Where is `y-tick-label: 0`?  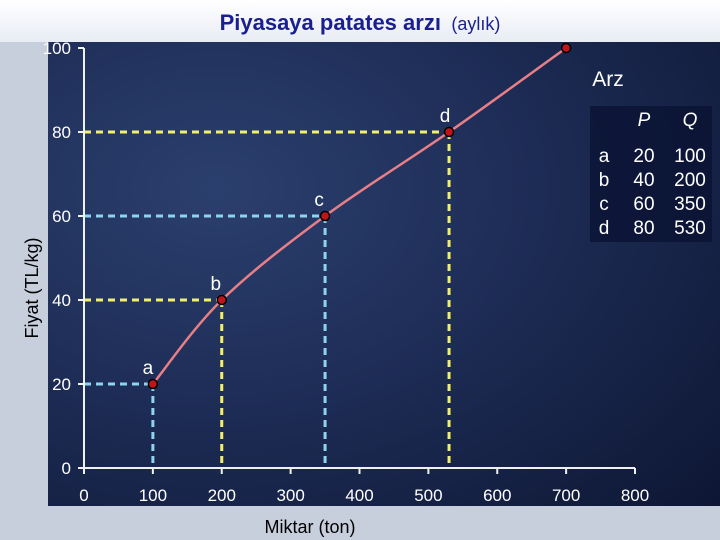
y-tick-label: 0 is located at coordinates (66, 468).